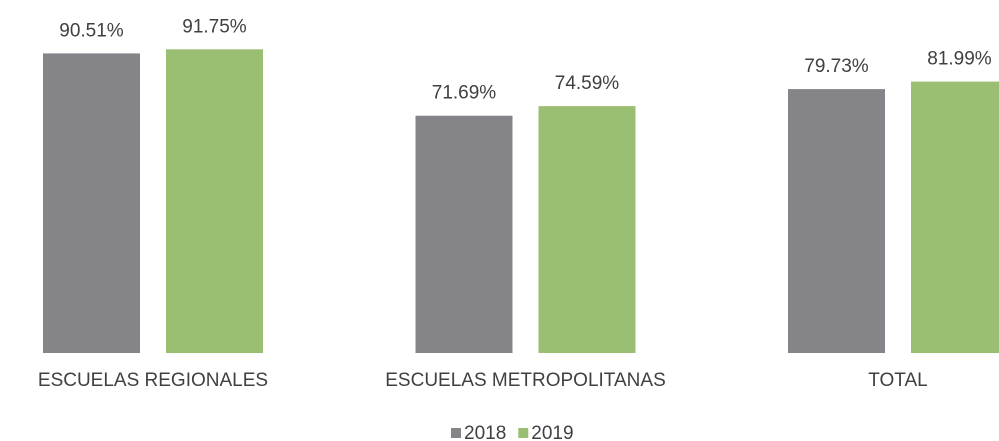 The width and height of the screenshot is (999, 441). Describe the element at coordinates (214, 26) in the screenshot. I see `data-label: 91.75%` at that location.